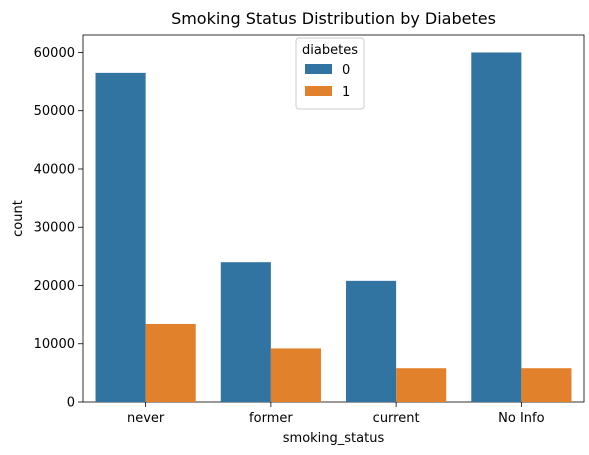 This screenshot has width=589, height=455. What do you see at coordinates (336, 414) in the screenshot?
I see `x-axis: never former current No Info` at bounding box center [336, 414].